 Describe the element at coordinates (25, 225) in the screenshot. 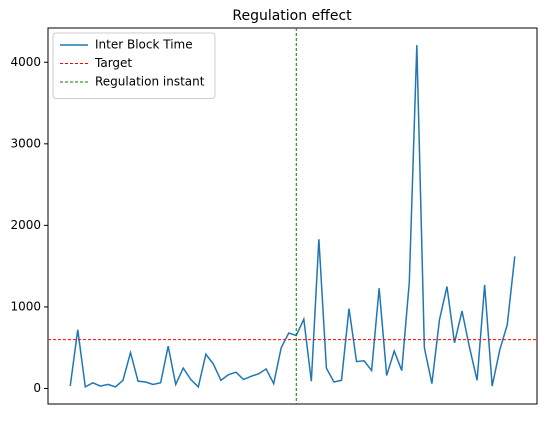

I see `y-tick-label: 2000` at that location.